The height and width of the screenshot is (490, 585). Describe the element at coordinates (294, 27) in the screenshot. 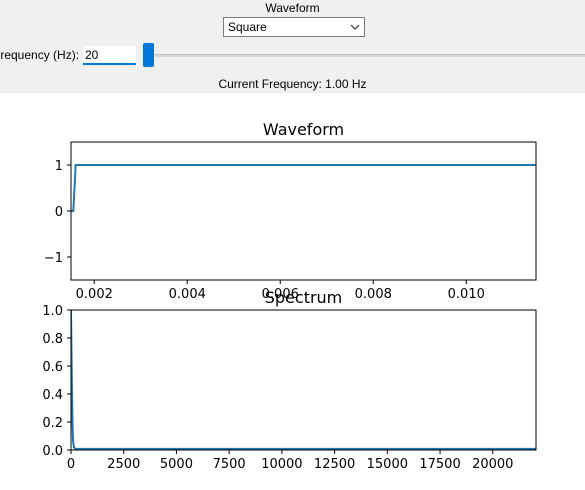

I see `waveform-select: Square` at that location.